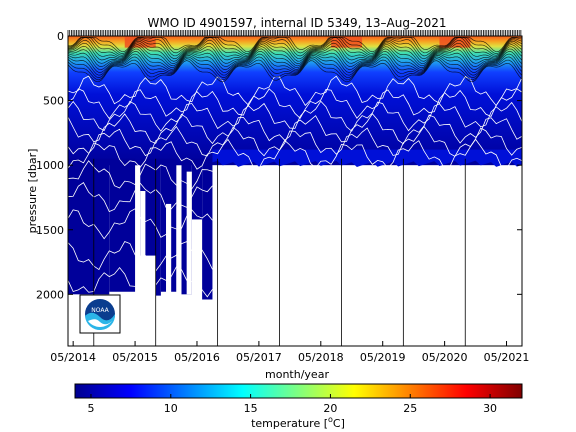  I want to click on x-tick-label: 05/2021, so click(507, 357).